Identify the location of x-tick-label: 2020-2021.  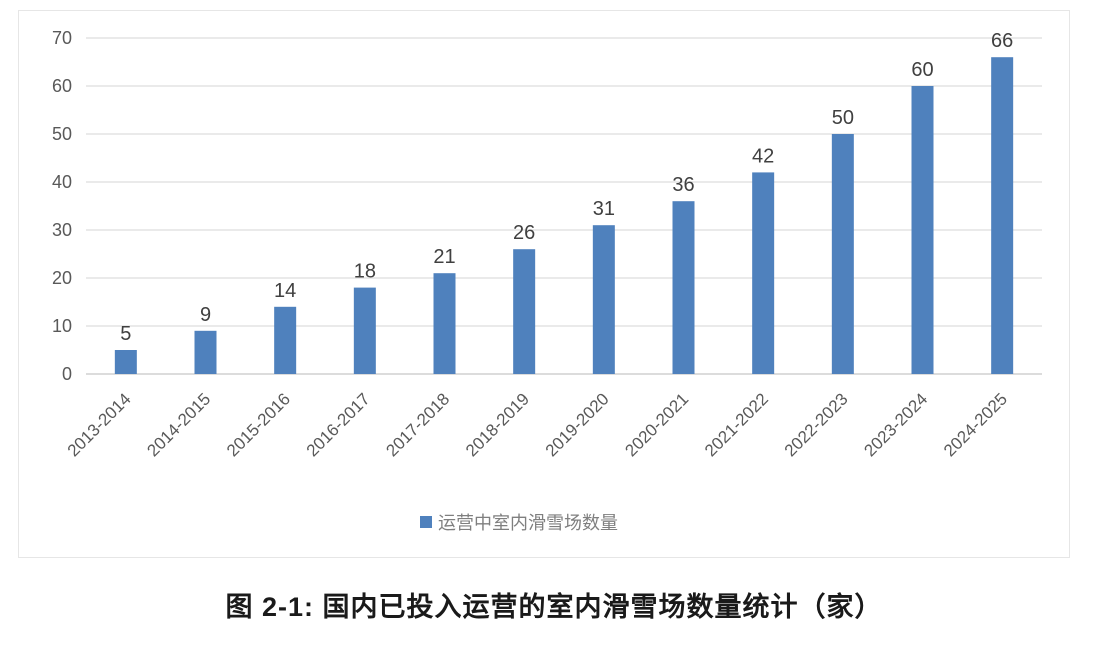
(656, 424).